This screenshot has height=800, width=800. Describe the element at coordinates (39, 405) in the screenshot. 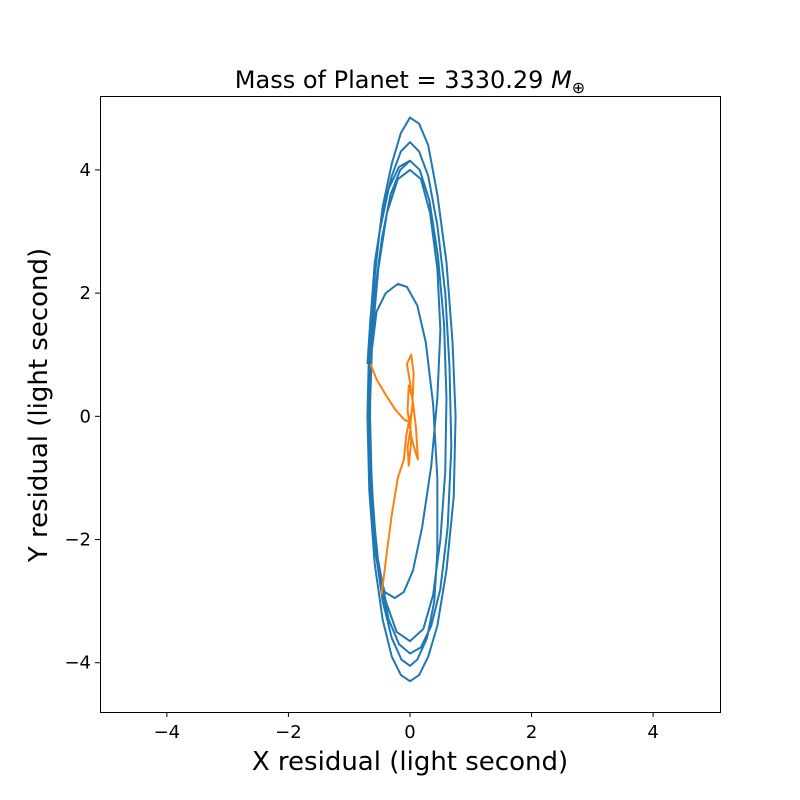

I see `y-axis-label: Y residual (light second)` at that location.